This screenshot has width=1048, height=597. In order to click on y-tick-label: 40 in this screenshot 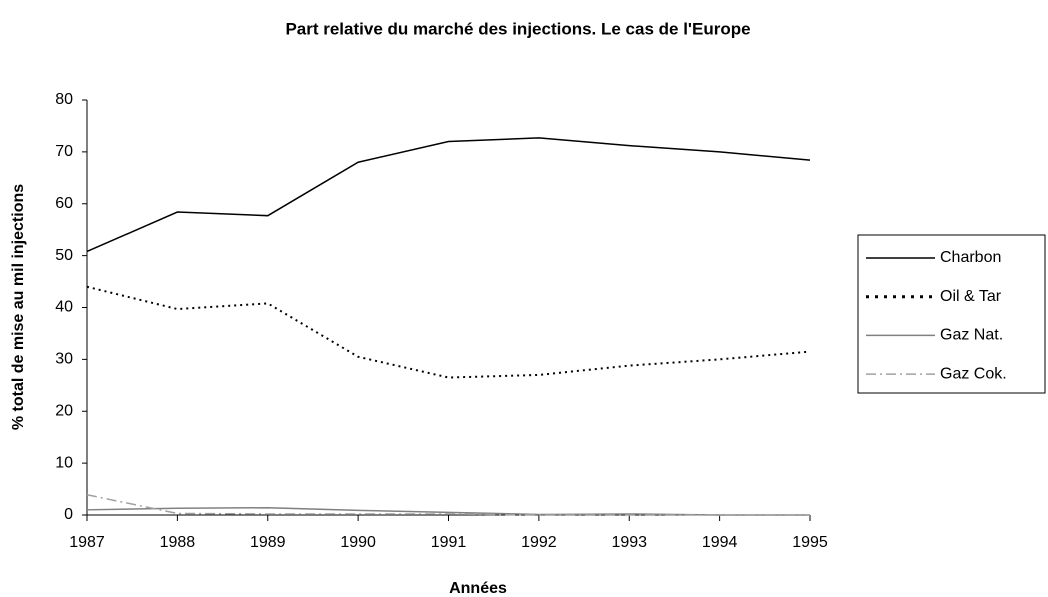, I will do `click(64, 307)`.